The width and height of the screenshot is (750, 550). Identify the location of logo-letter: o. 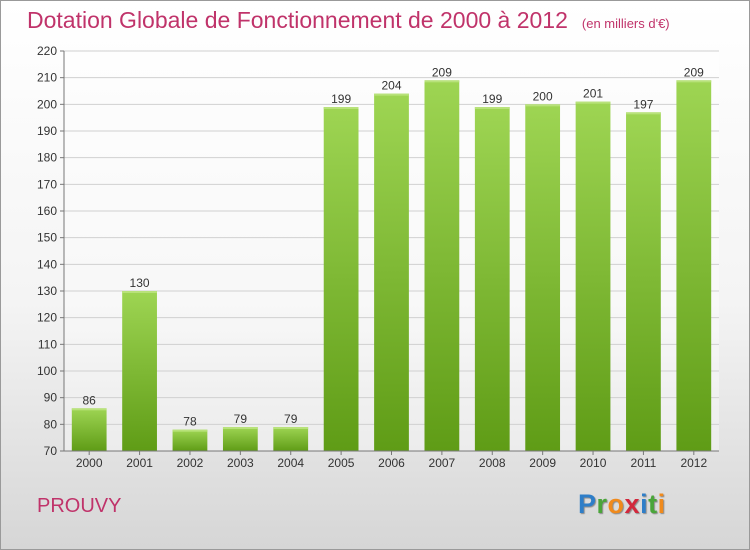
(616, 504).